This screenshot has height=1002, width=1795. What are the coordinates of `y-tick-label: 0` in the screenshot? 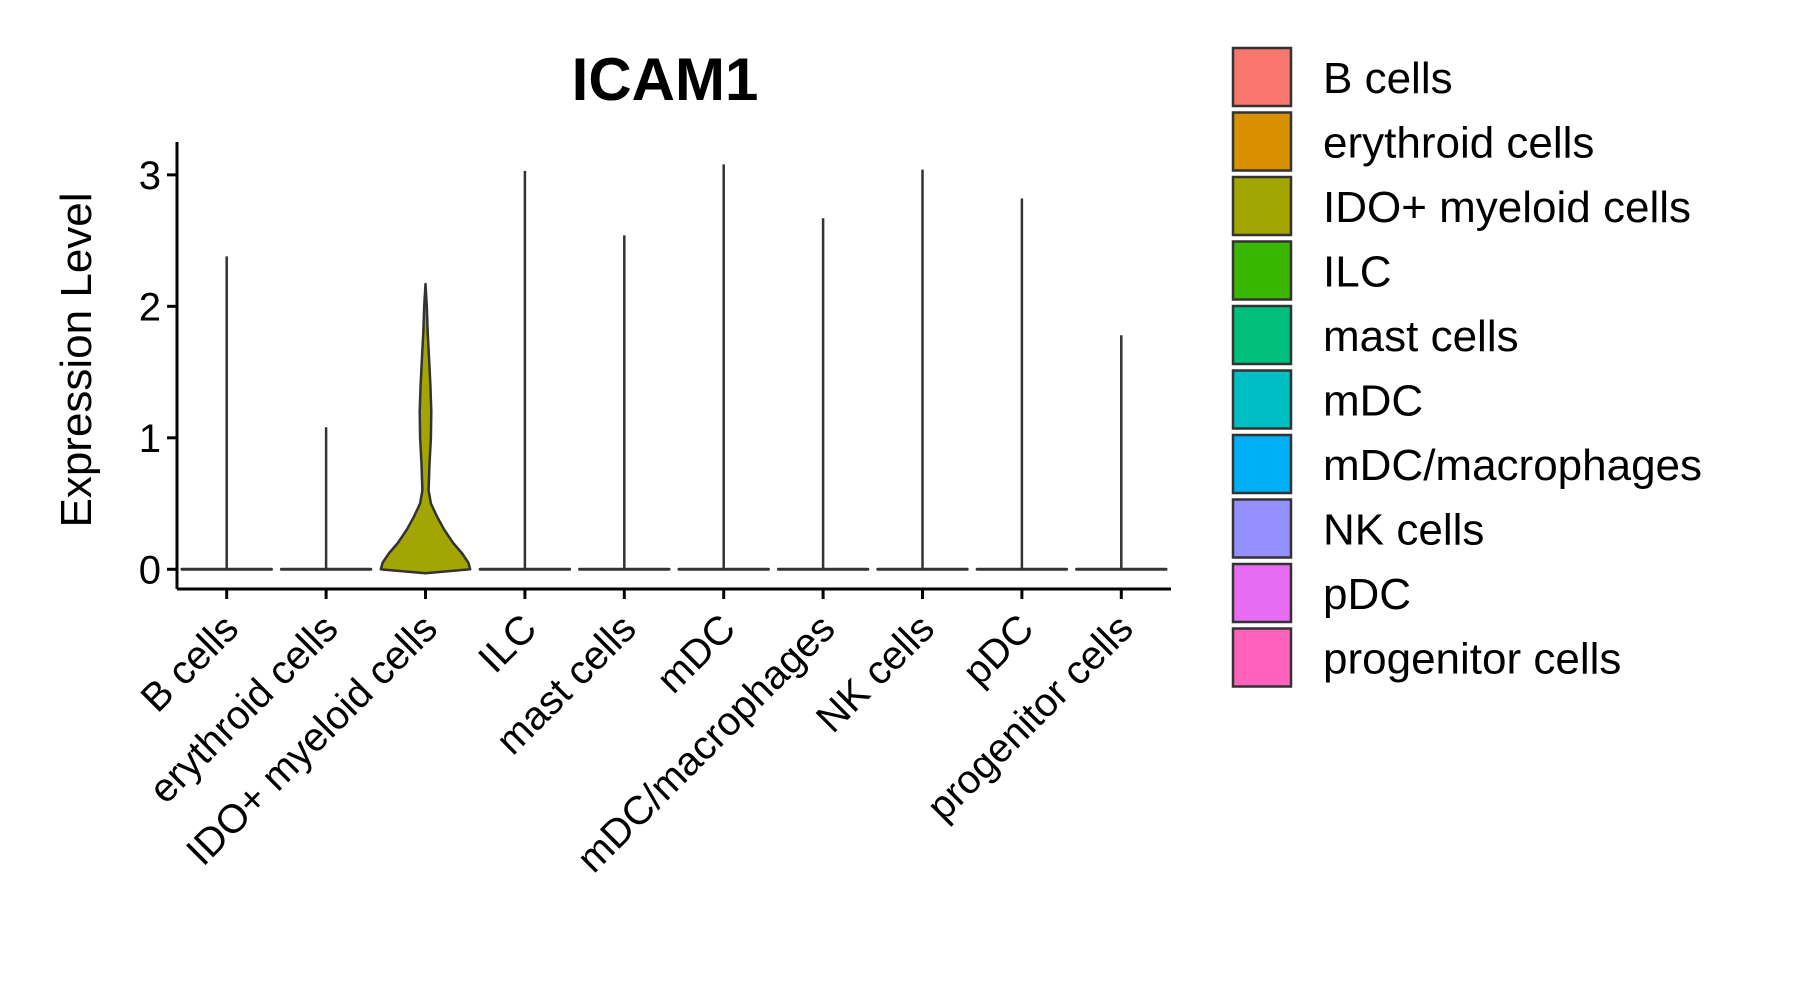 It's located at (150, 570).